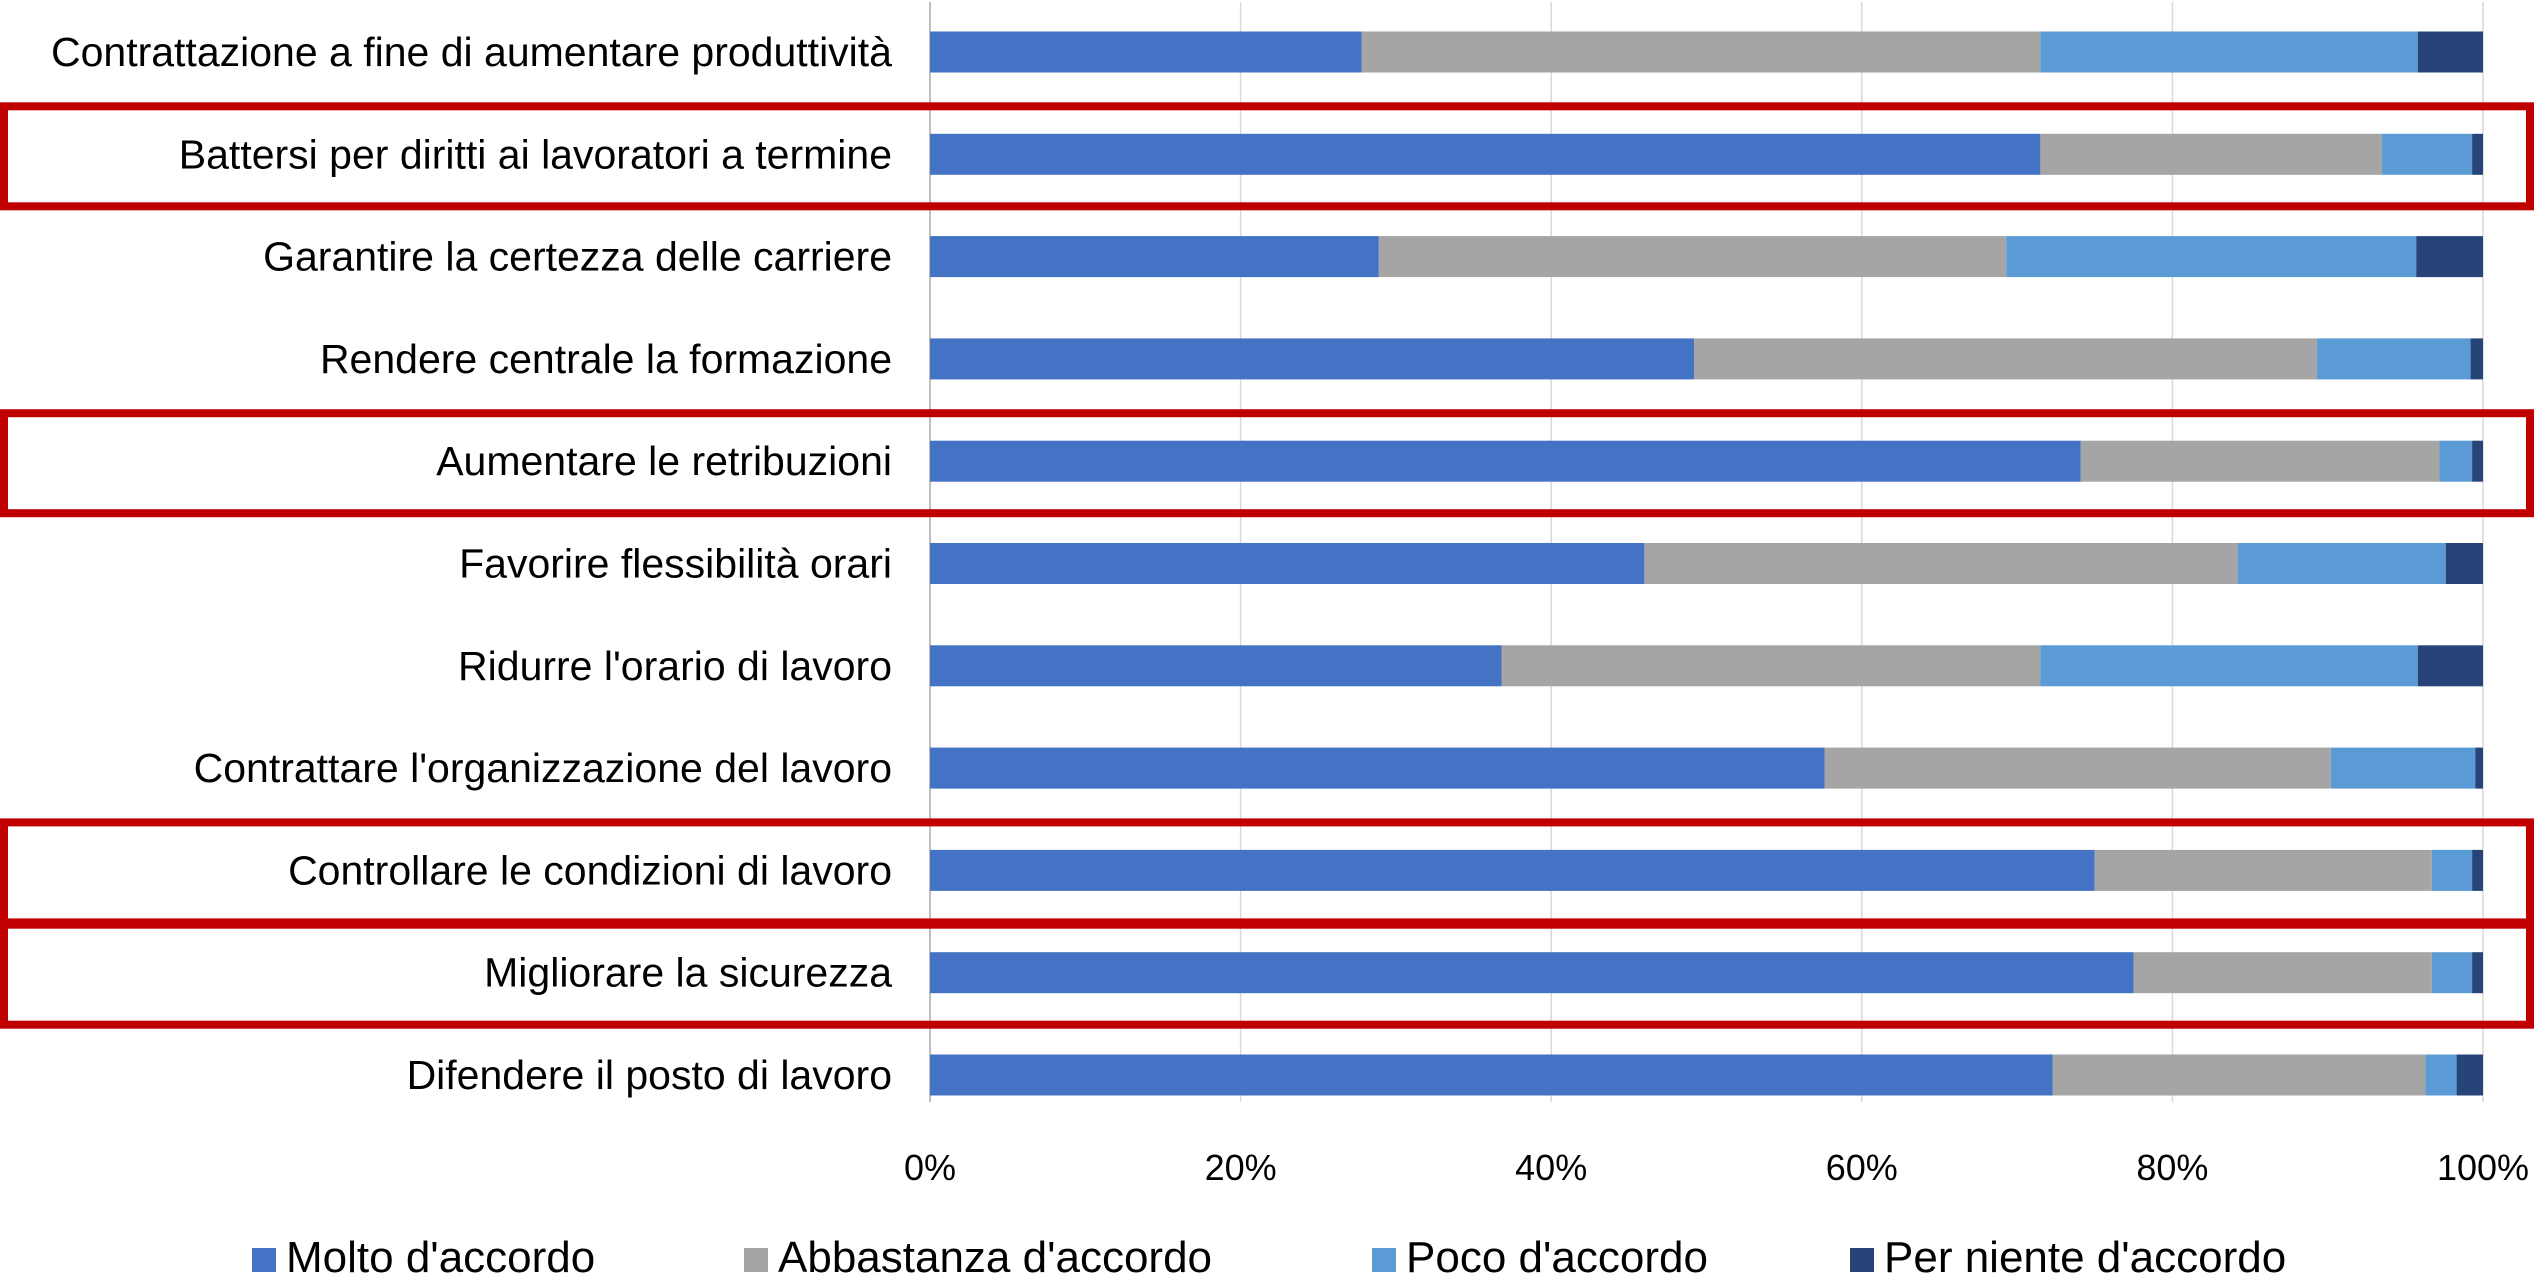  Describe the element at coordinates (675, 666) in the screenshot. I see `category-label: Ridurre l'orario di lavoro` at that location.